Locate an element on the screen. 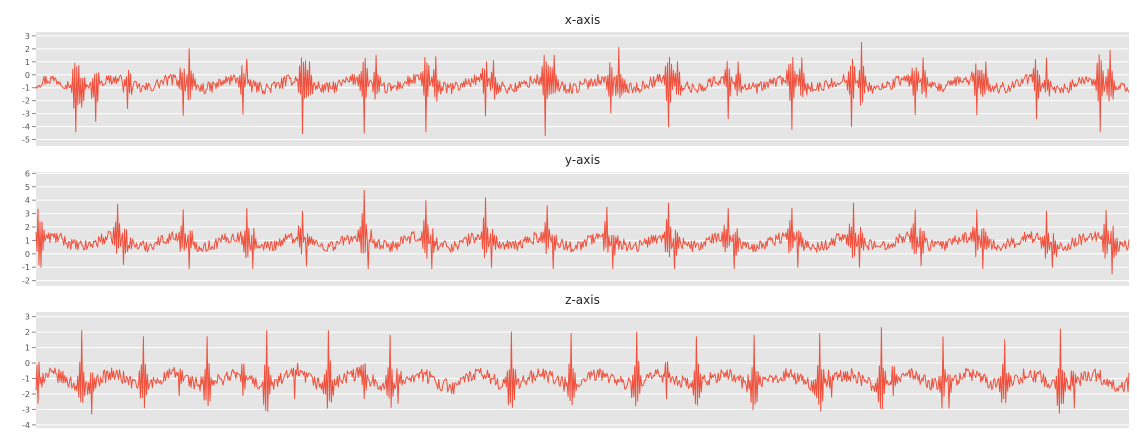 This screenshot has height=435, width=1137. y-tick-label: 6 is located at coordinates (27, 173).